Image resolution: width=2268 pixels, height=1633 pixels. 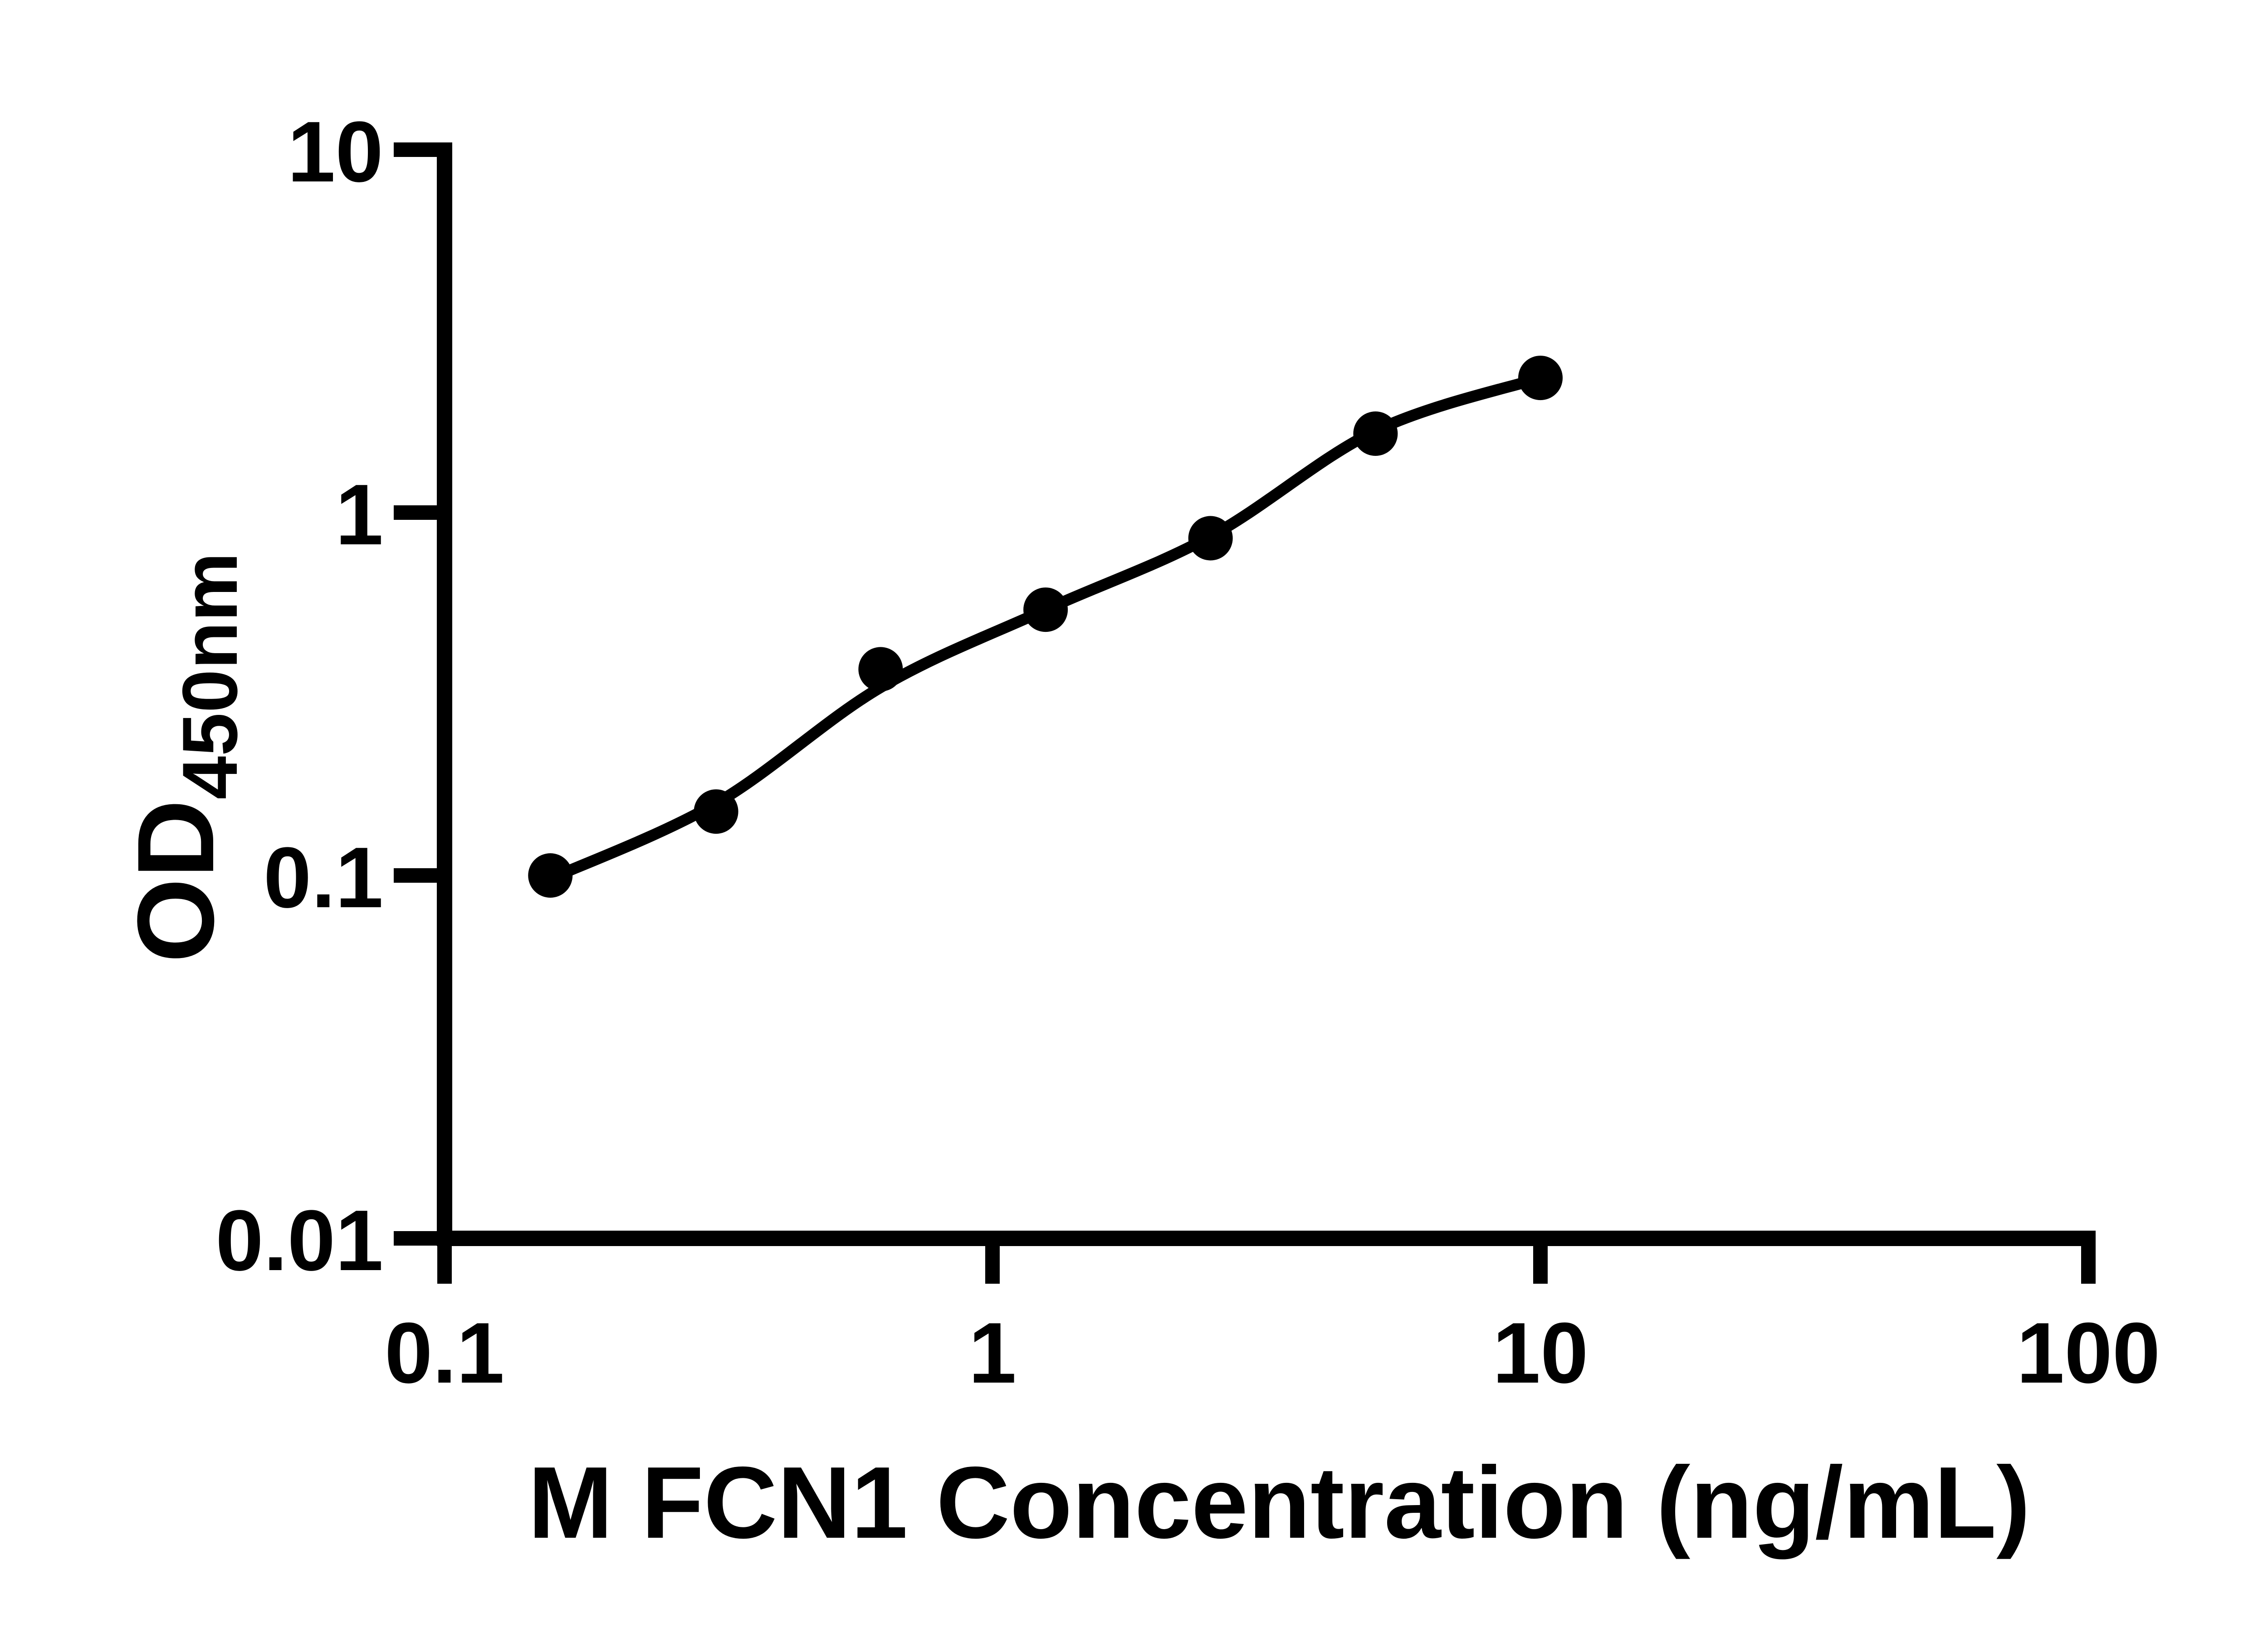 I want to click on y-axis-title: OD450nm, so click(x=185, y=757).